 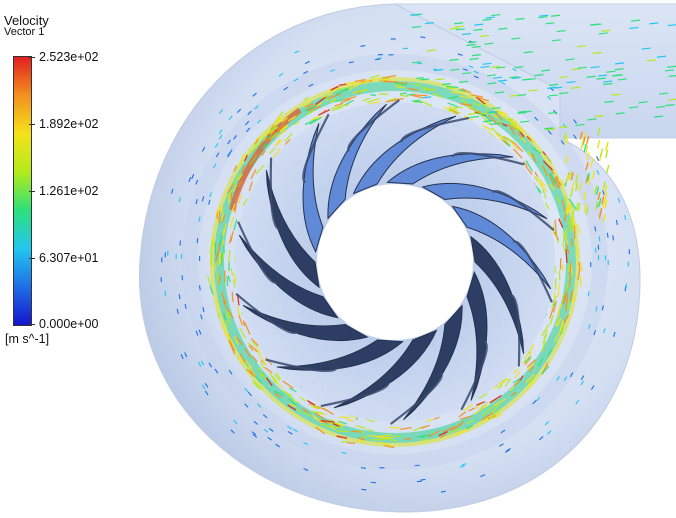 What do you see at coordinates (501, 247) in the screenshot?
I see `impeller-blade` at bounding box center [501, 247].